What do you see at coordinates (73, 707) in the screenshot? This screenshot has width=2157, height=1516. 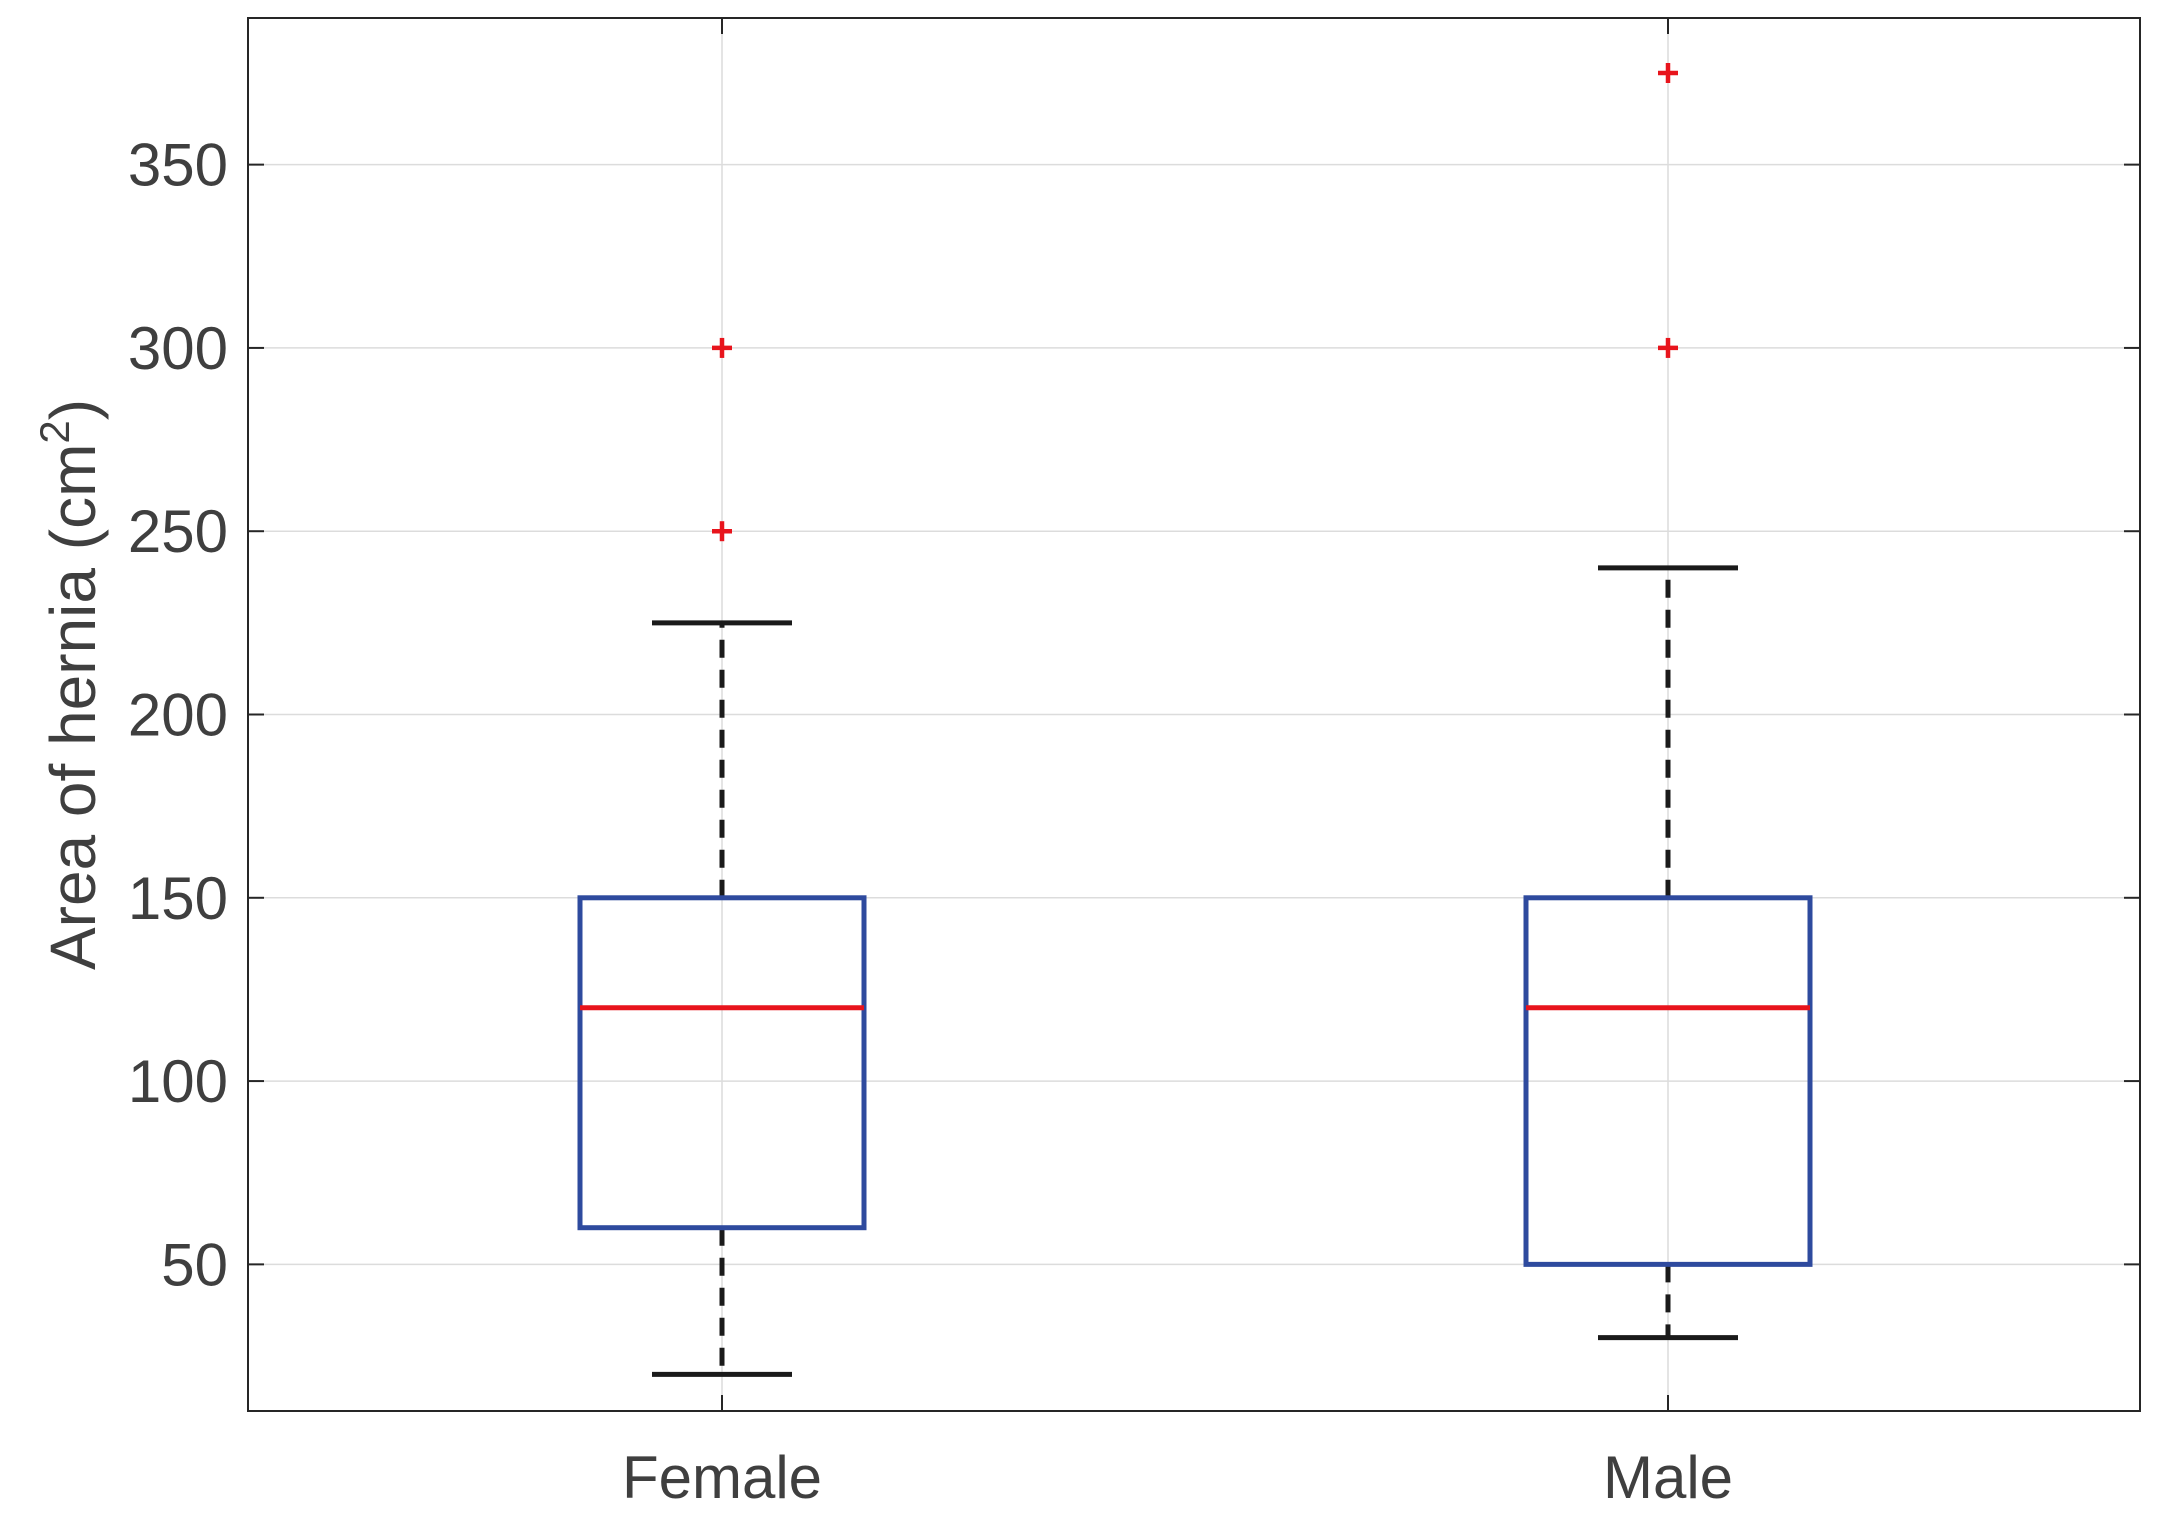 I see `y-axis-title-text: Area of hernia (cm` at bounding box center [73, 707].